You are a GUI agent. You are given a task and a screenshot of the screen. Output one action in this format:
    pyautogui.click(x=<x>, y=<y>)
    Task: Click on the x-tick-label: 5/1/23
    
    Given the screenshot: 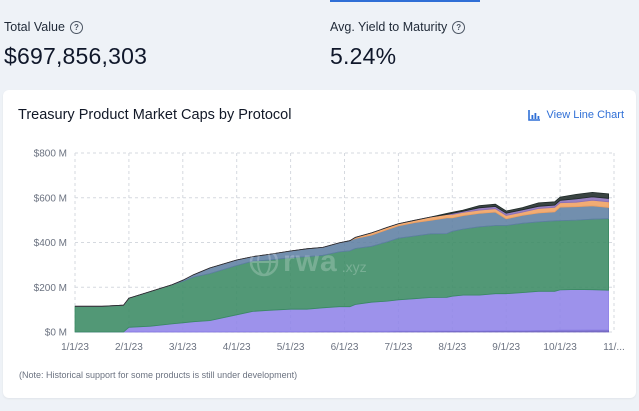 What is the action you would take?
    pyautogui.click(x=291, y=347)
    